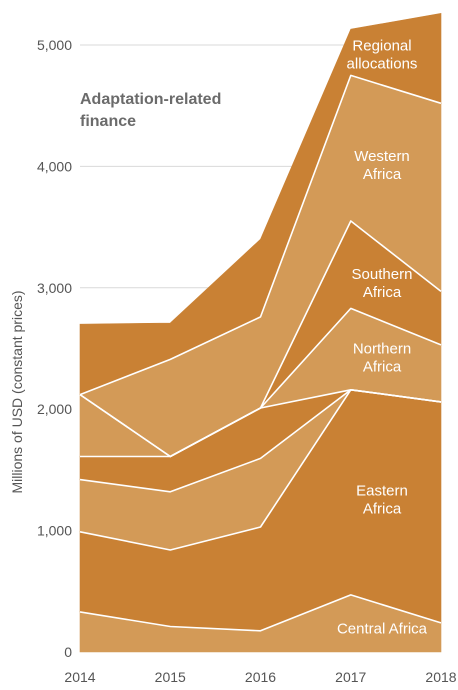 The image size is (458, 690). Describe the element at coordinates (79, 677) in the screenshot. I see `x-tick-label: 2014` at that location.